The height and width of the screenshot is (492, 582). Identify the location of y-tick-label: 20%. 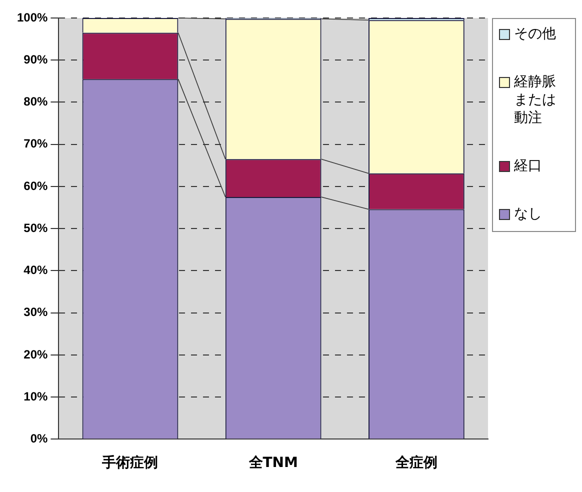
(36, 354).